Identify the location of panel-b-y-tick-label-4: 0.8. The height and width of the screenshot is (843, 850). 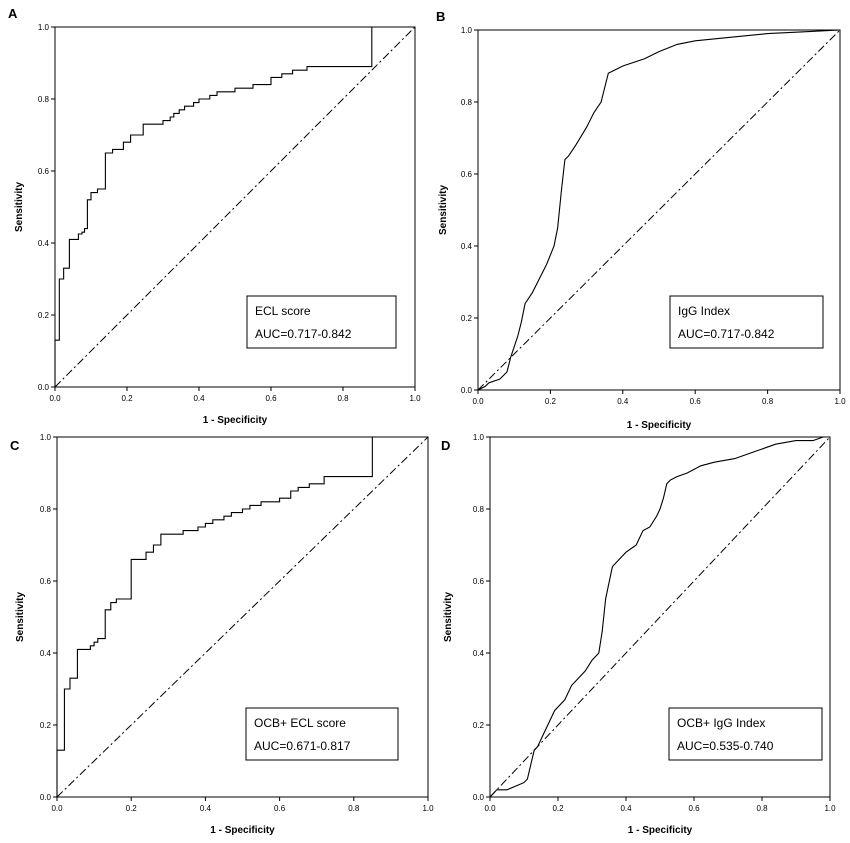
(467, 102).